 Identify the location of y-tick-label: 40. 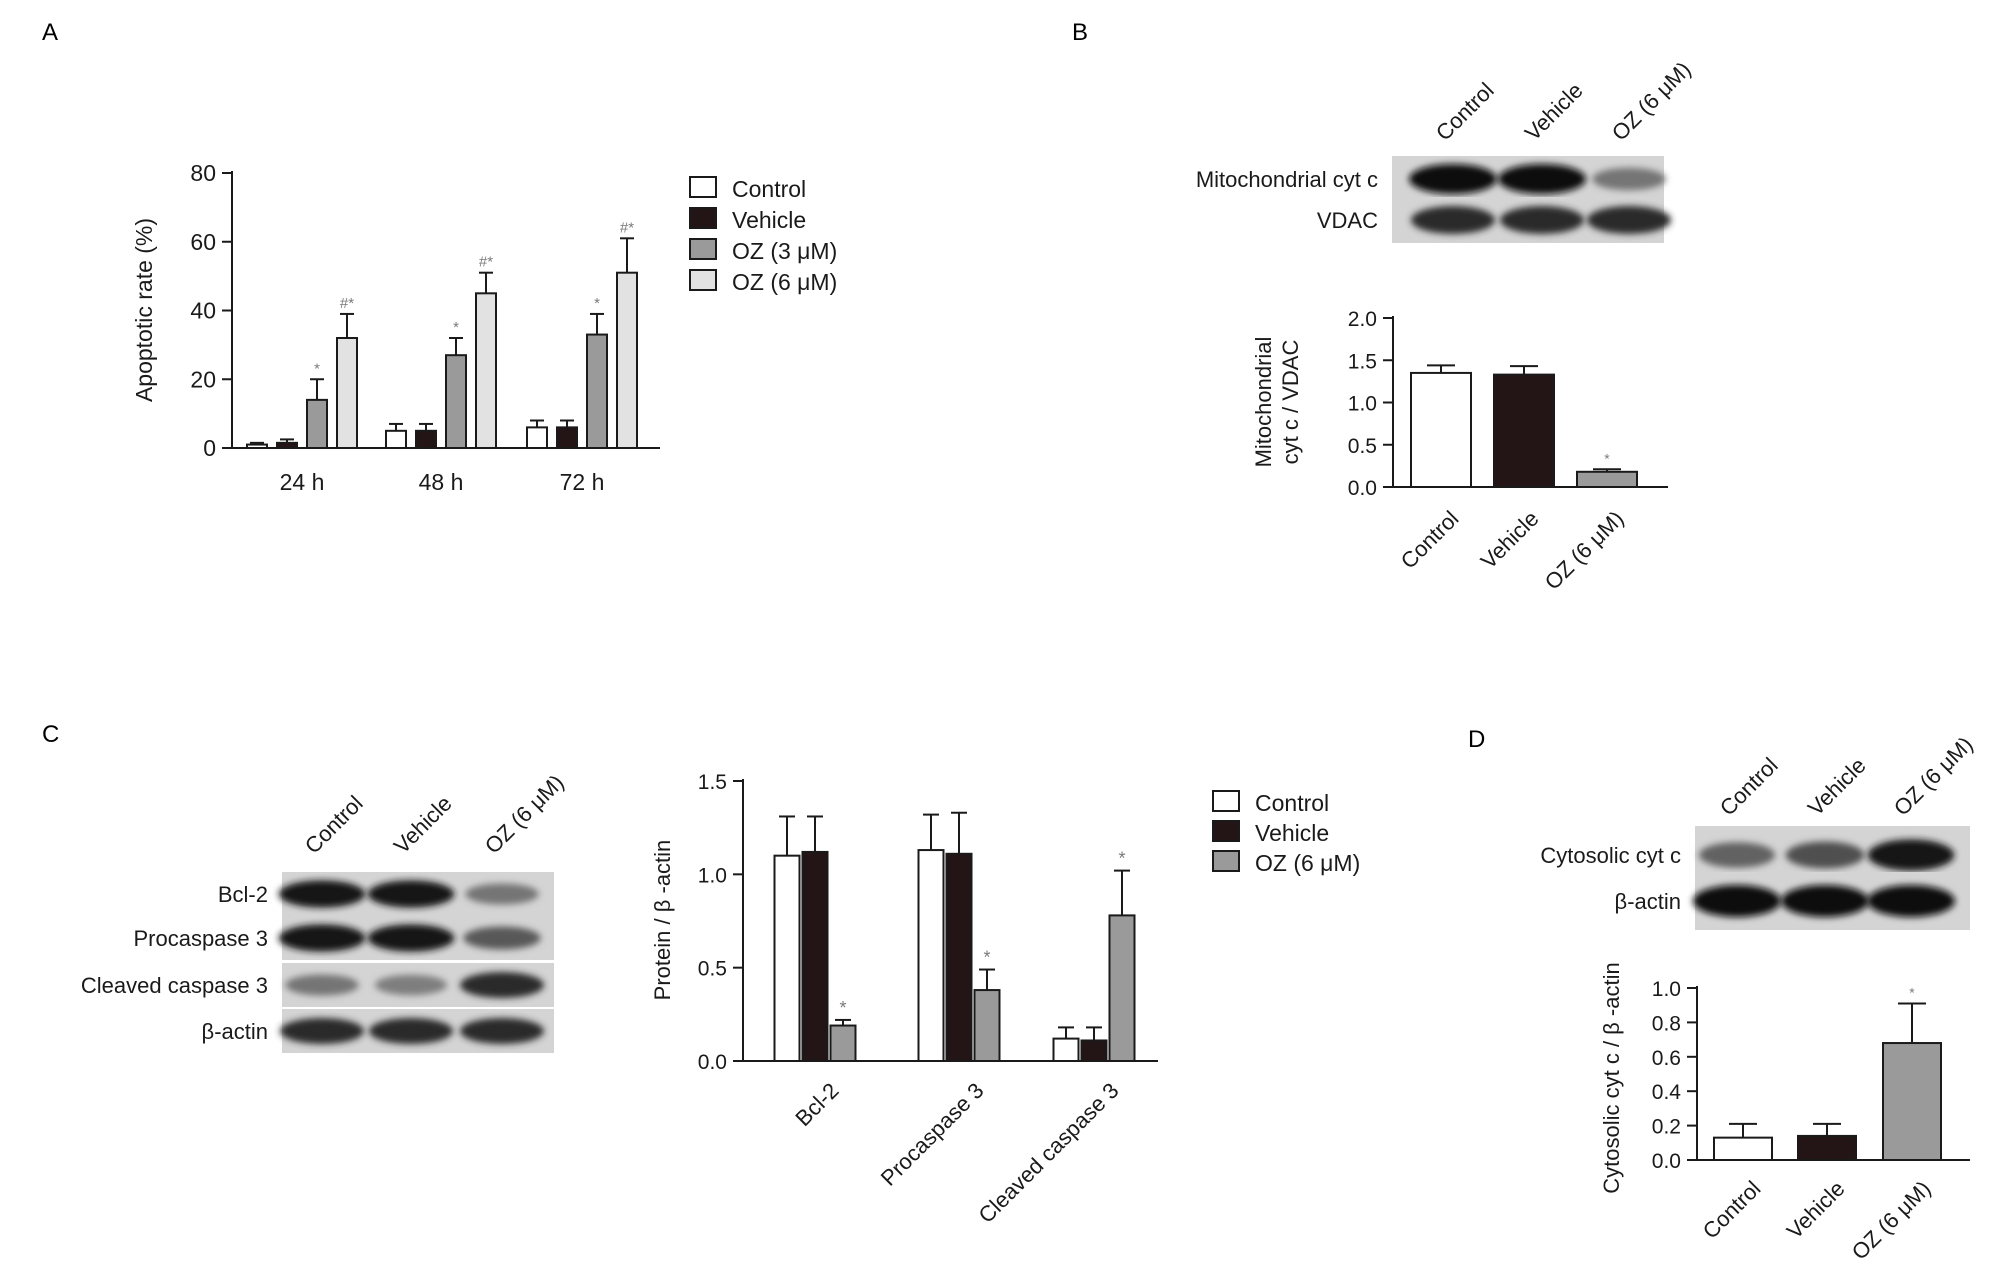
(203, 311).